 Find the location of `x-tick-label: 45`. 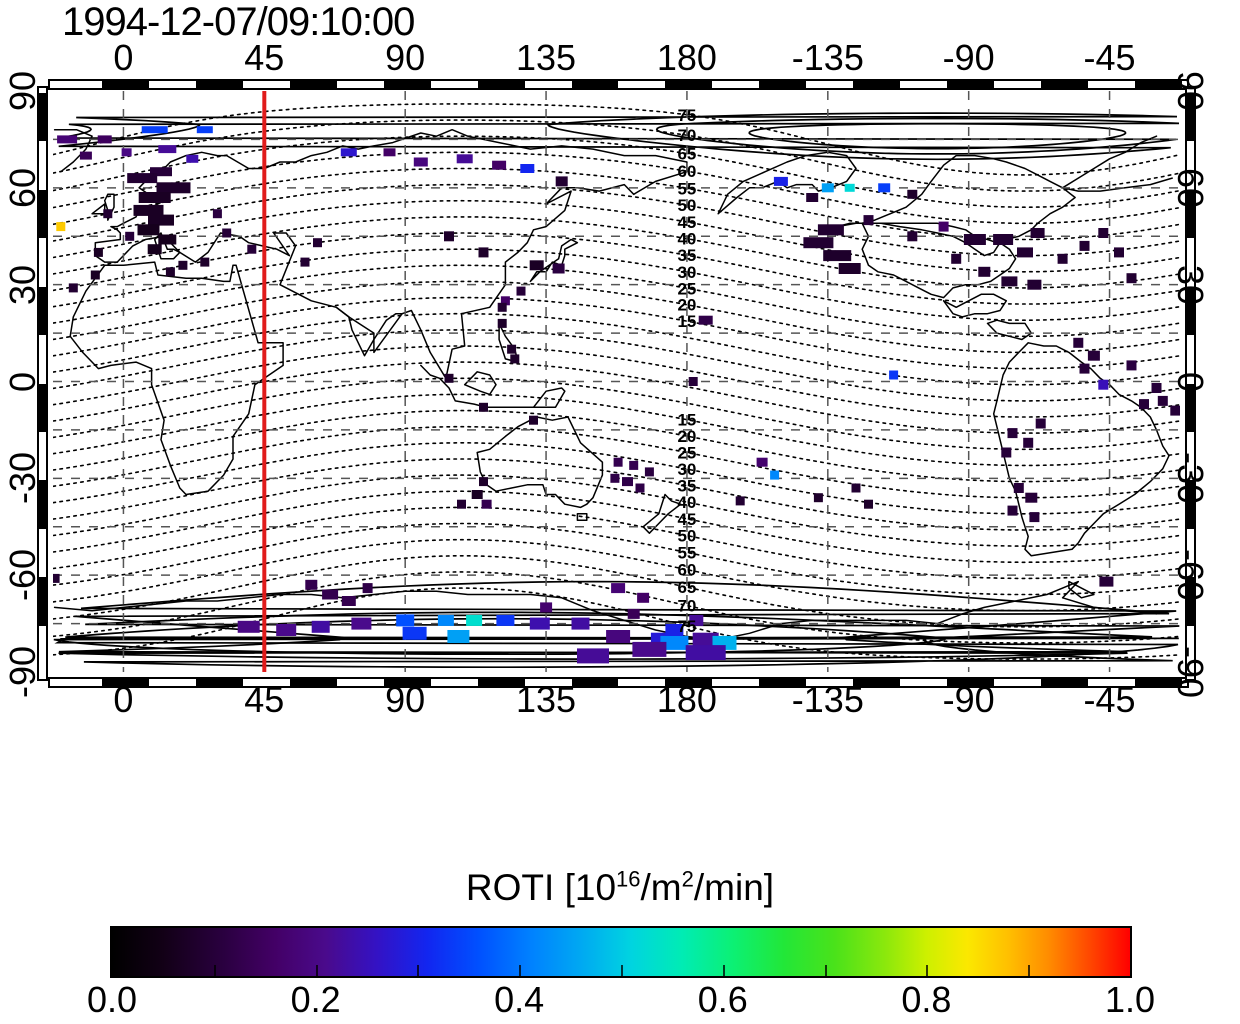

x-tick-label: 45 is located at coordinates (264, 699).